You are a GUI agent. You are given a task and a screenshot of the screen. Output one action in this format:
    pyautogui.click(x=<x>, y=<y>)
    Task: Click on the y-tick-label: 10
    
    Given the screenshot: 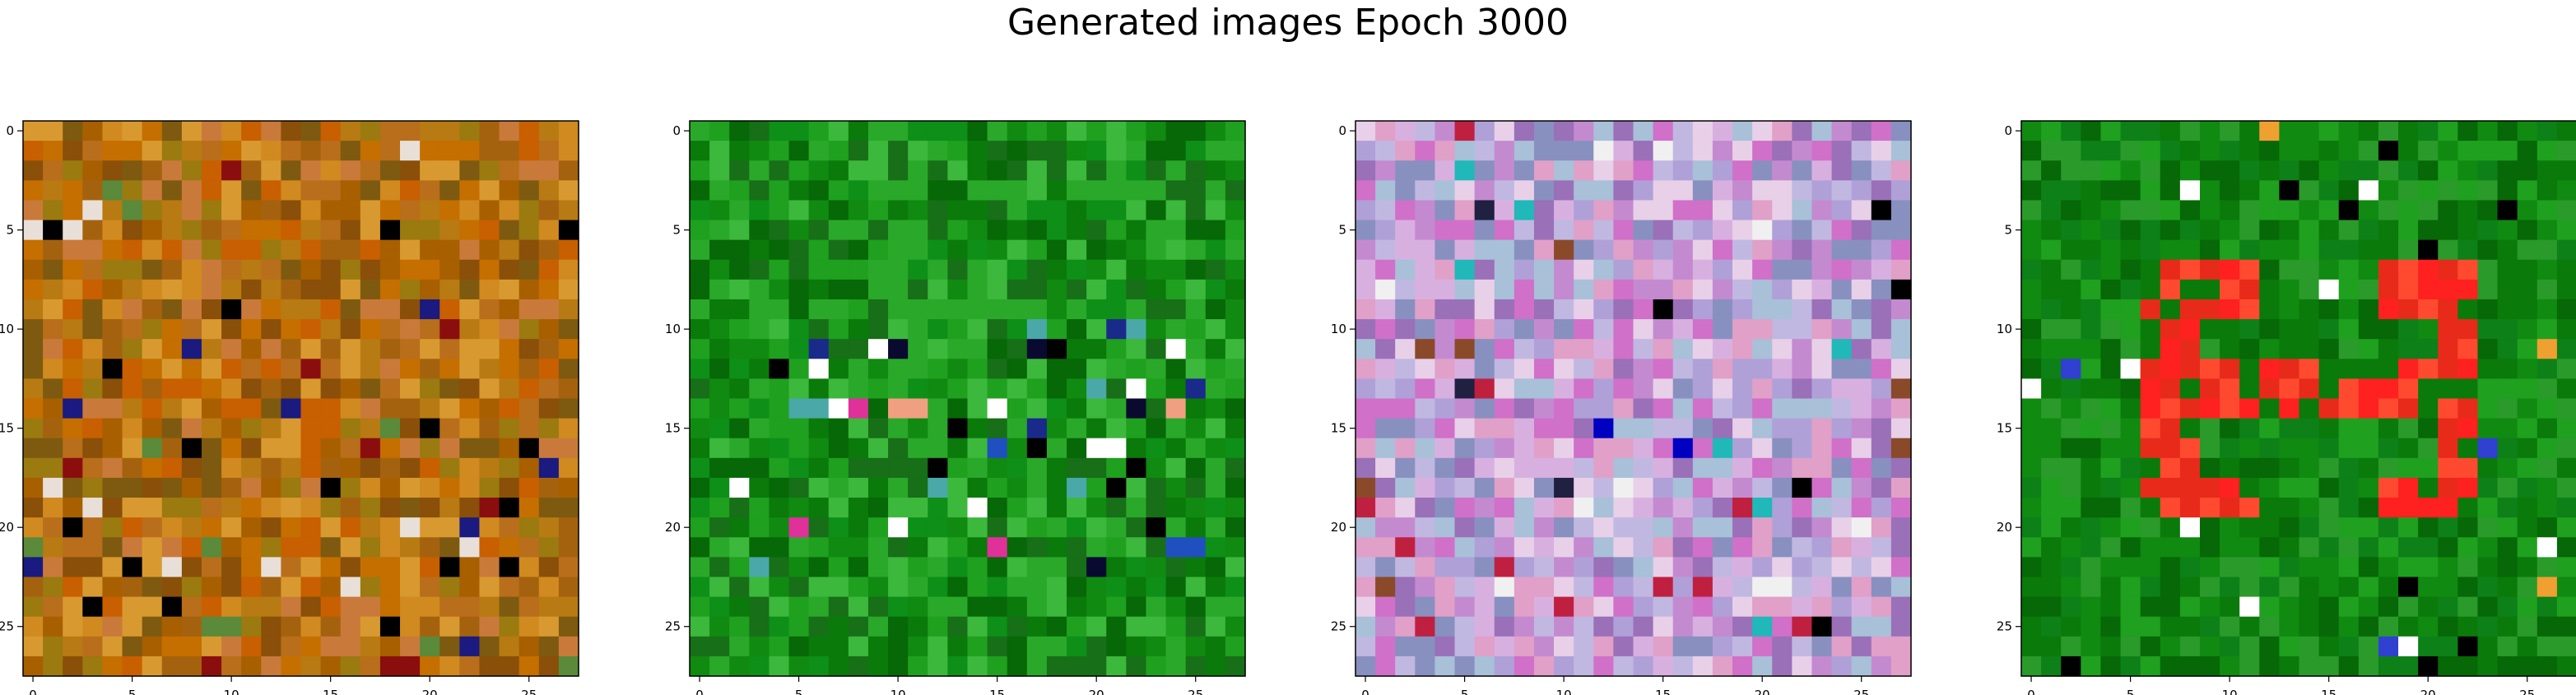 What is the action you would take?
    pyautogui.click(x=2004, y=329)
    